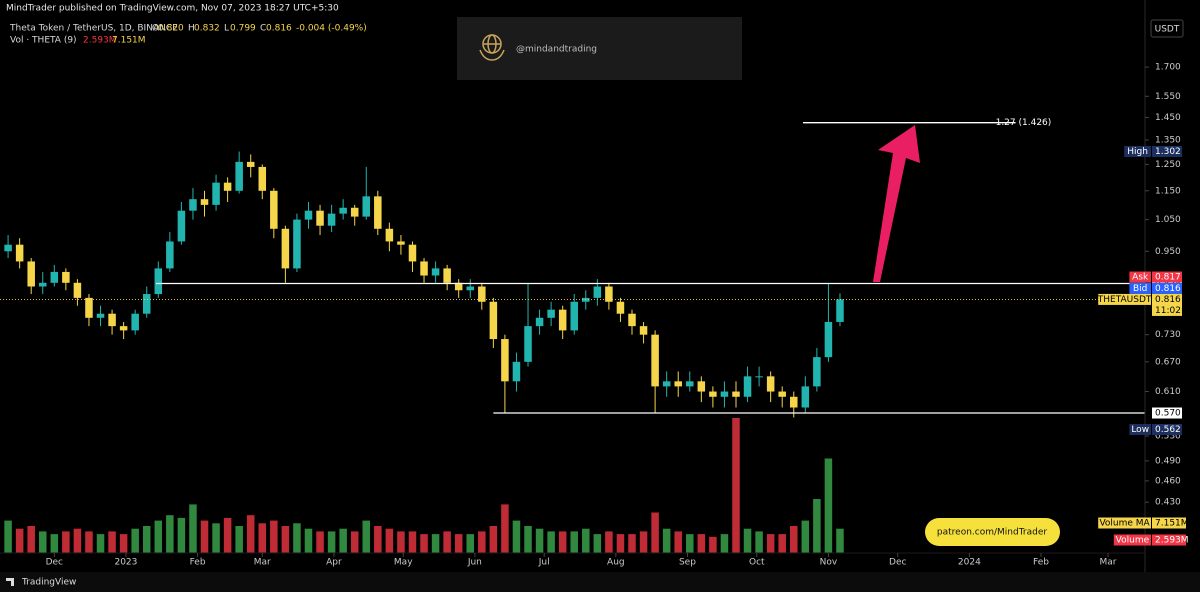 Image resolution: width=1200 pixels, height=592 pixels. What do you see at coordinates (331, 29) in the screenshot?
I see `ohlc-value: -0.004 (-0.49%)` at bounding box center [331, 29].